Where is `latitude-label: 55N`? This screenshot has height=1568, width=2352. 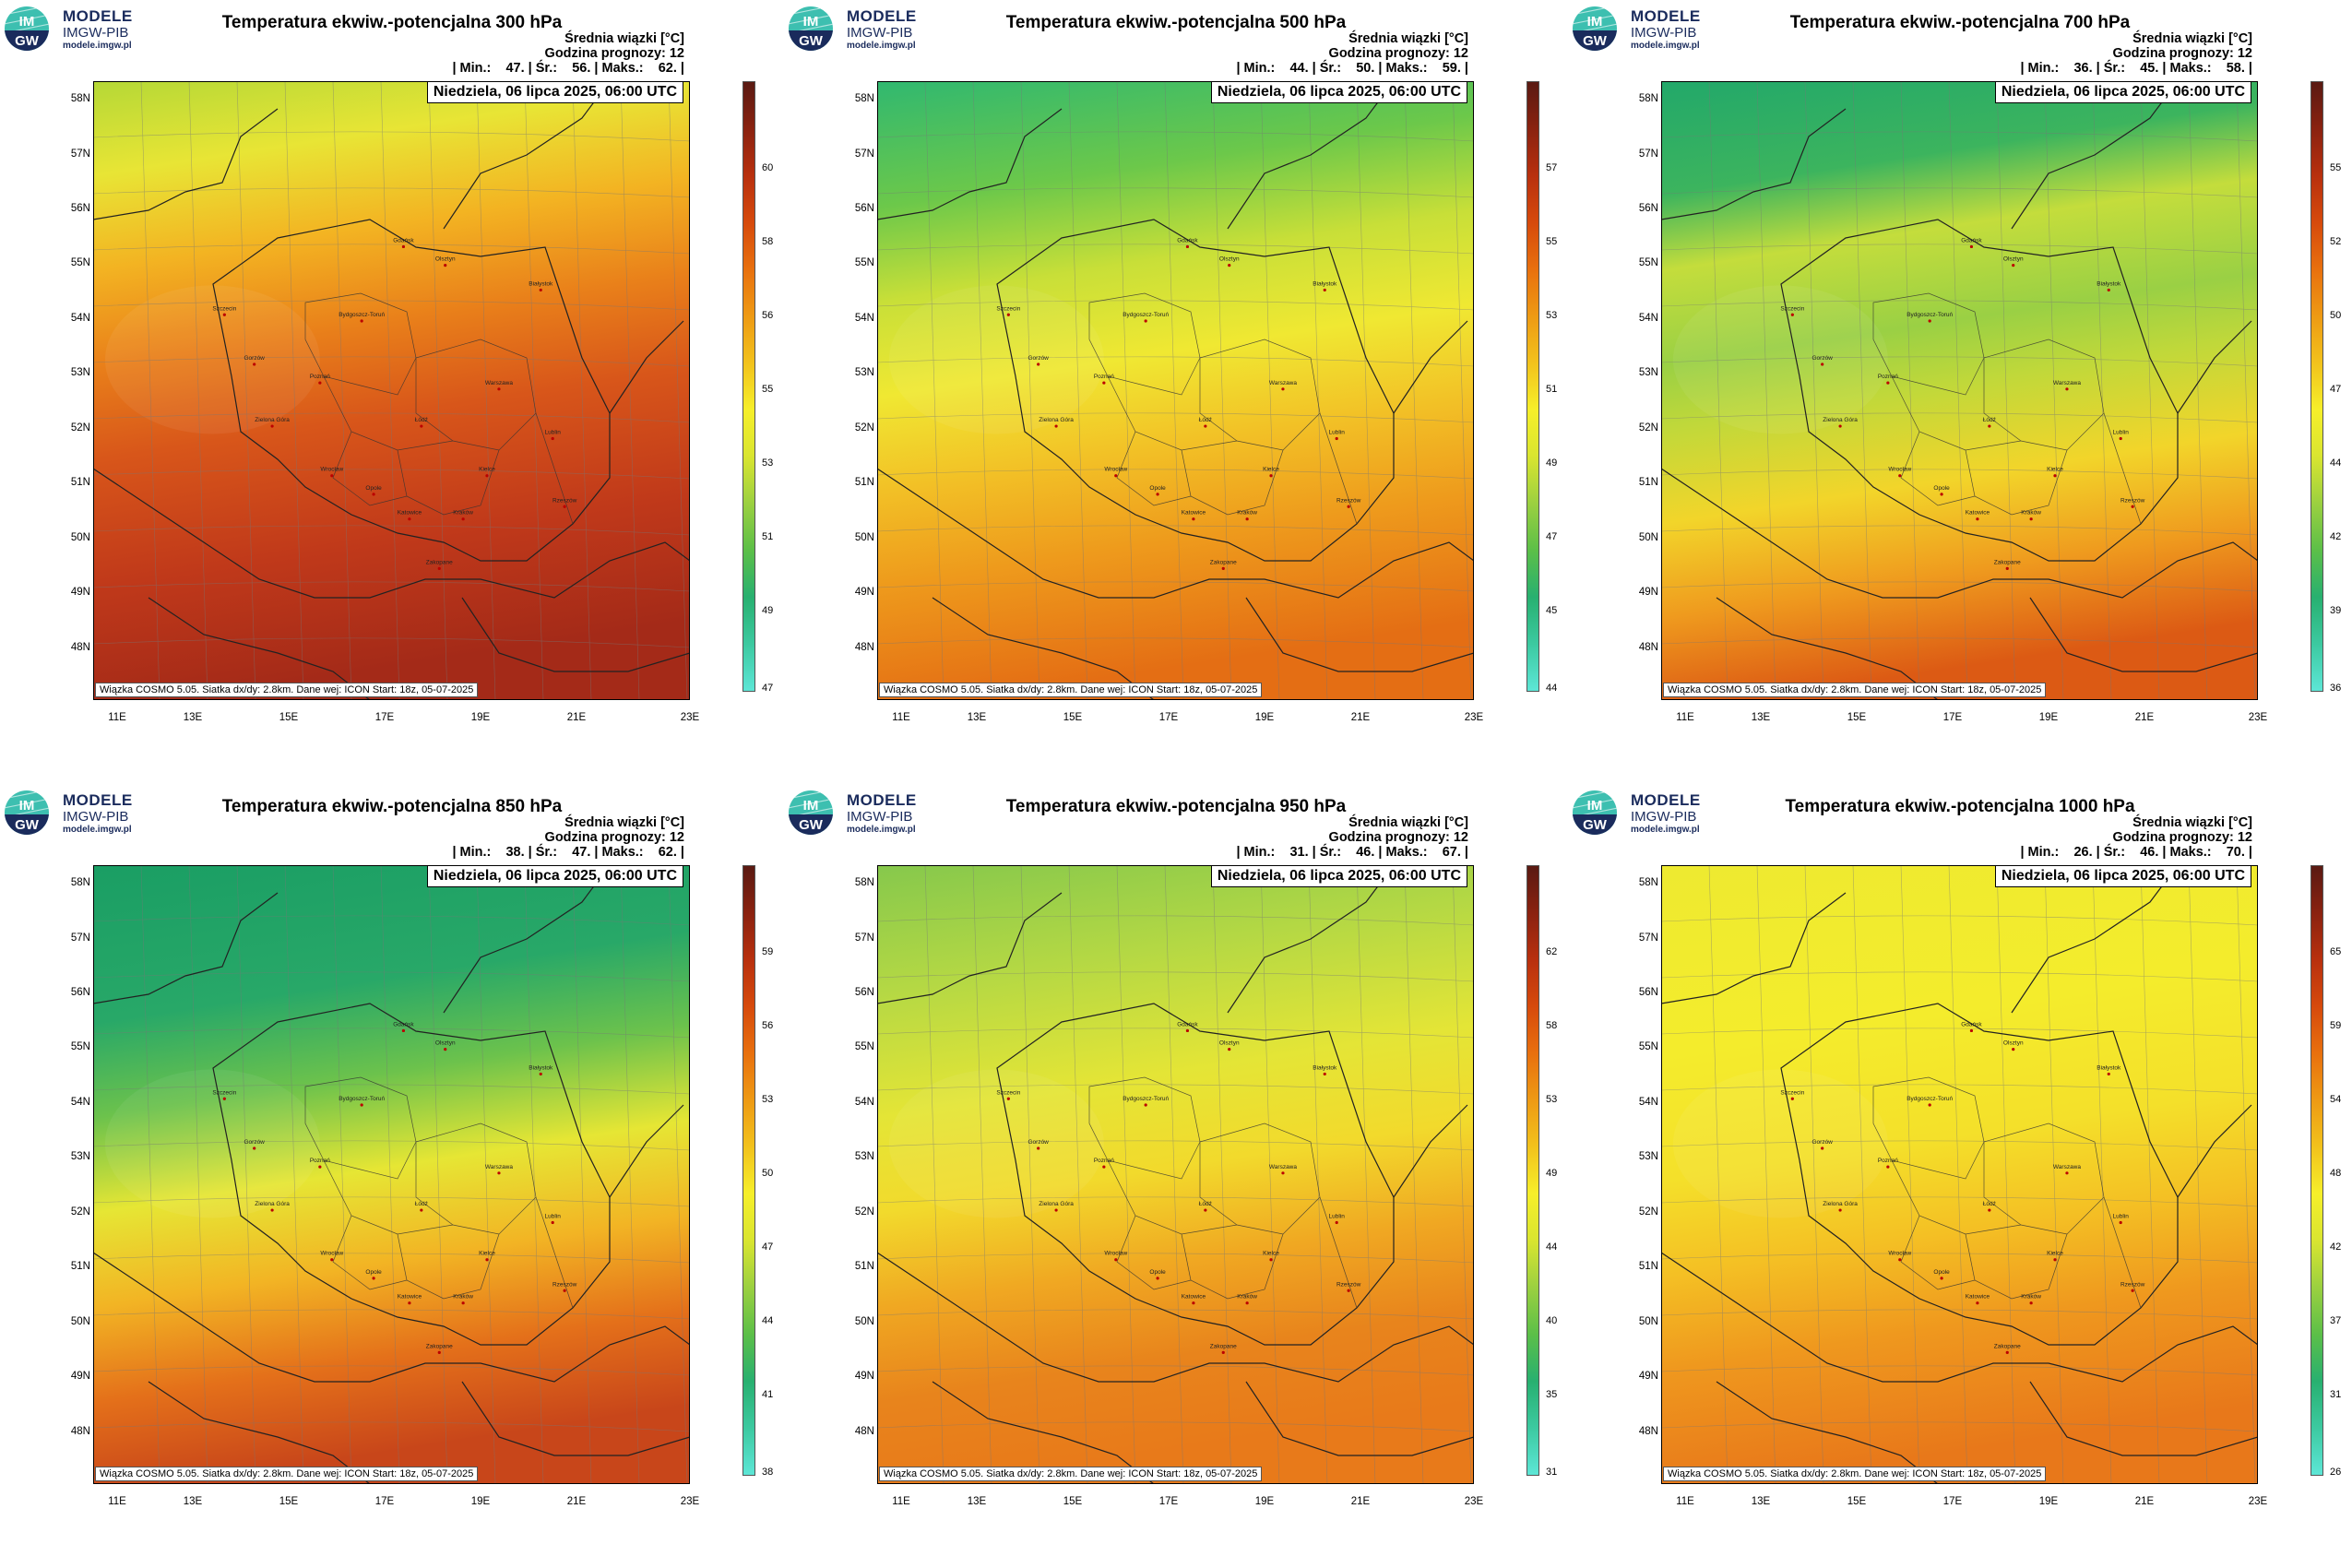
latitude-label: 55N is located at coordinates (1648, 1046).